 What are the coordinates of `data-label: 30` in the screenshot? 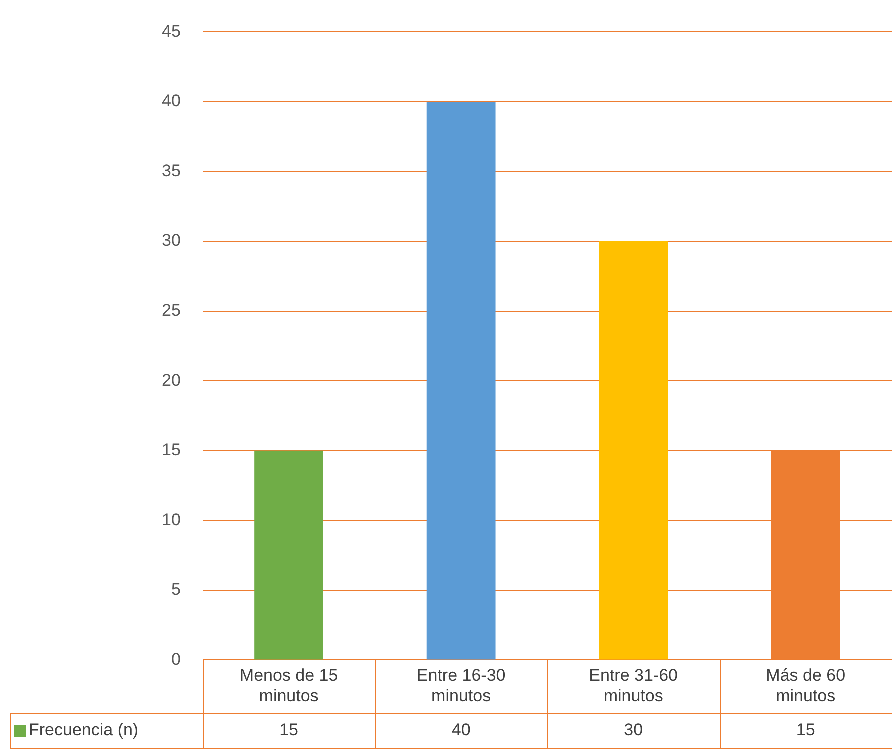 It's located at (634, 730).